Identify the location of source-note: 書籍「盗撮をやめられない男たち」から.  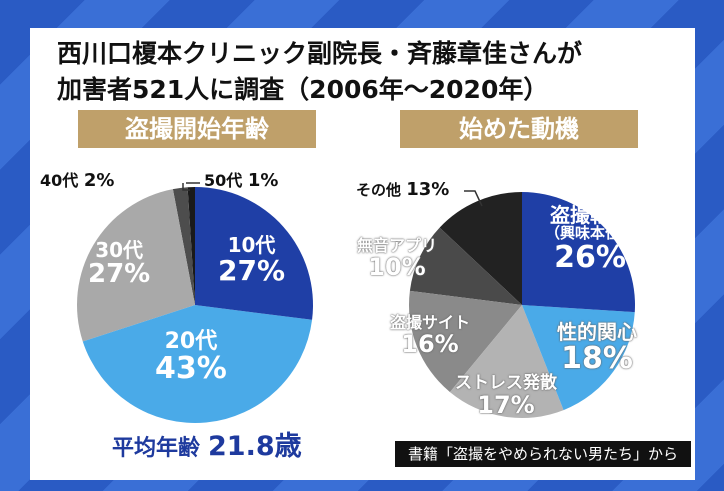
(543, 454).